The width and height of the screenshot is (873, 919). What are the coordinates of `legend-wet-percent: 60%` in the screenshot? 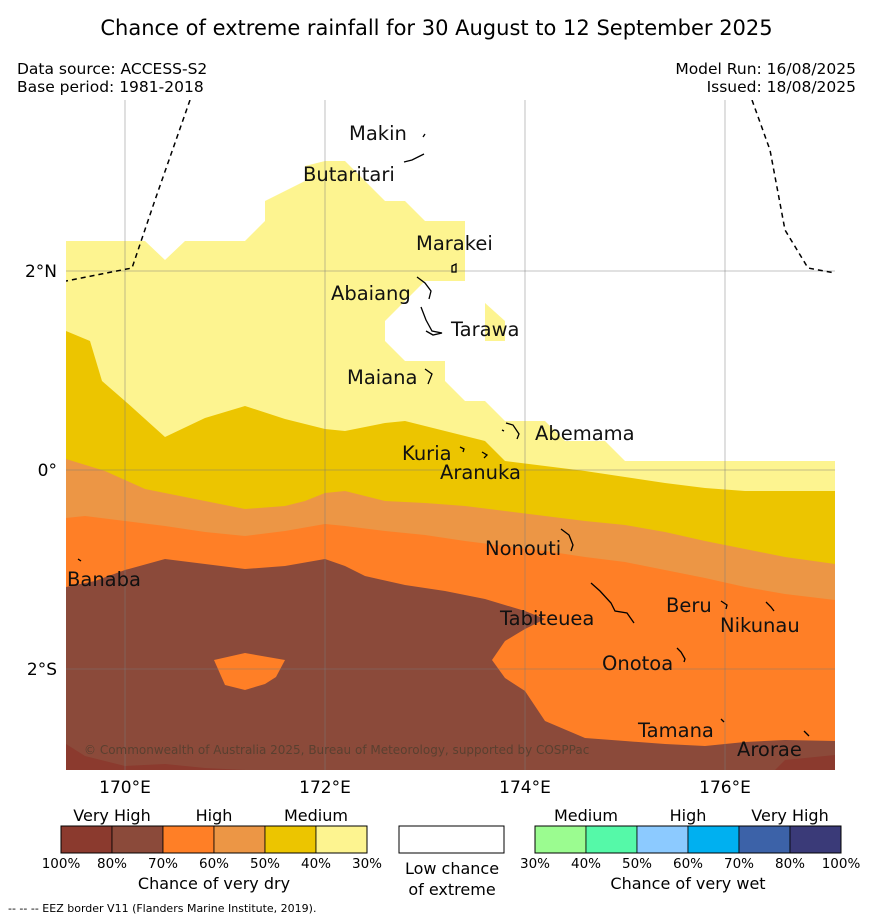 It's located at (688, 864).